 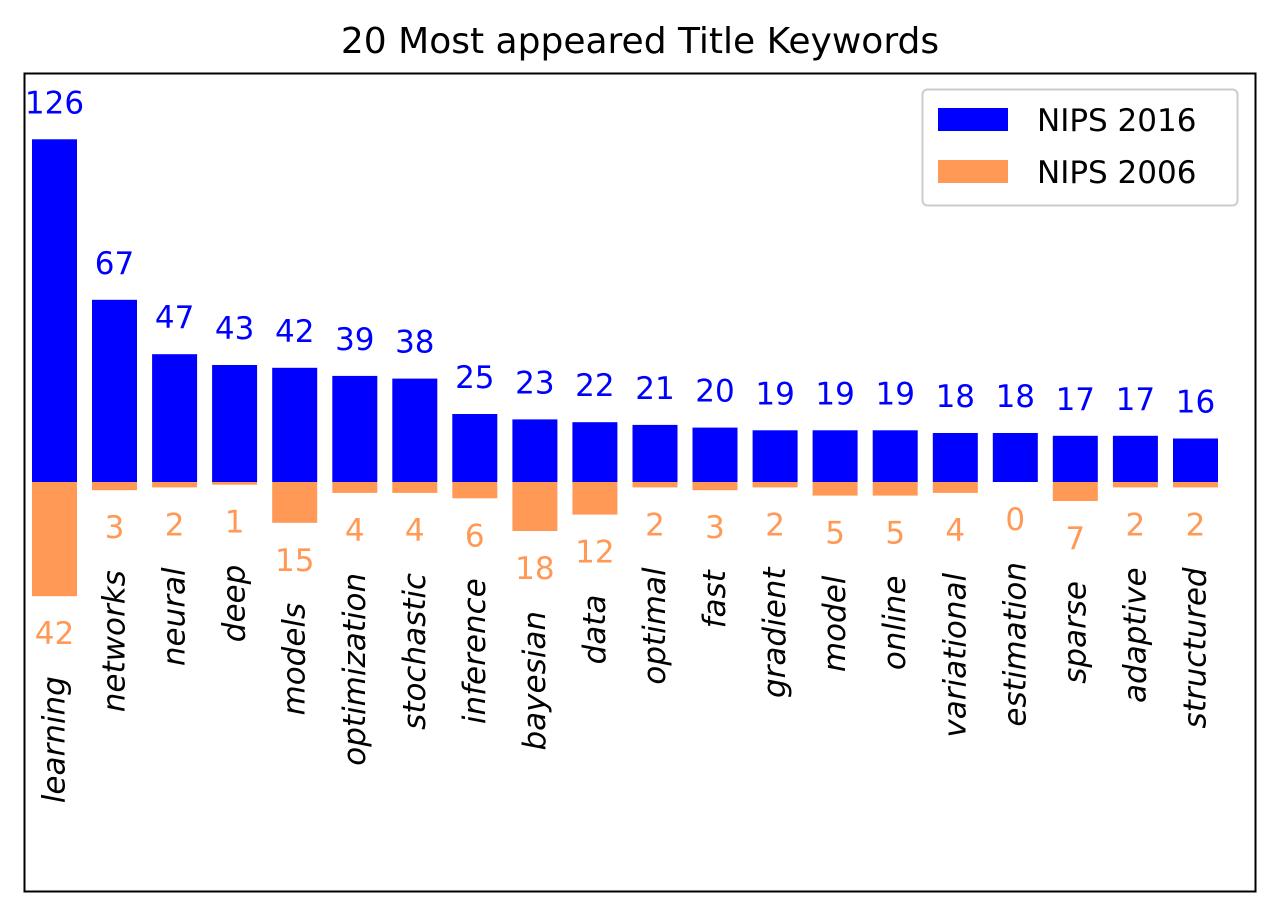 I want to click on value-label-2006-fast: 3, so click(x=715, y=528).